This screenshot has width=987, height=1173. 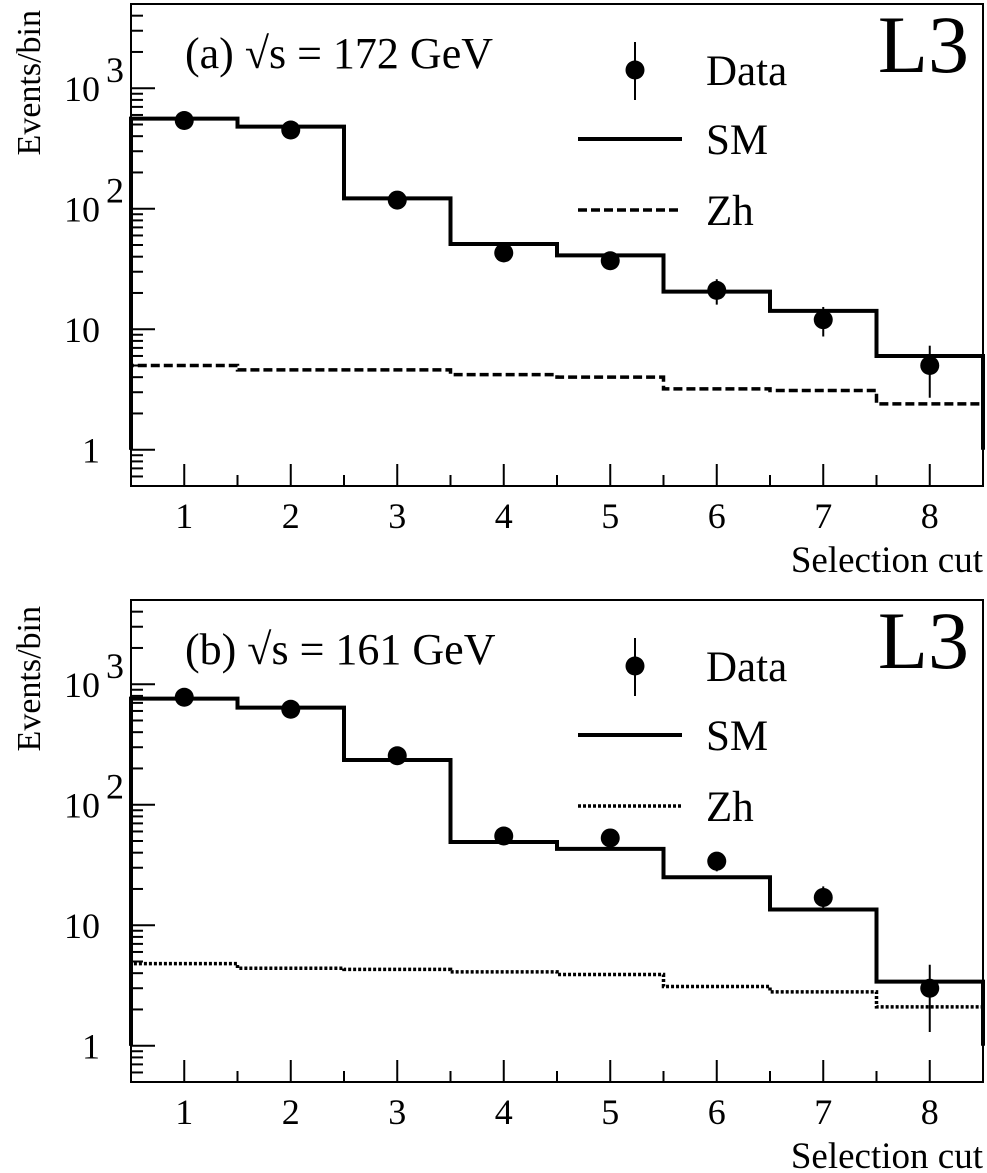 I want to click on chart-title: (b) √s = 161 GeV, so click(x=340, y=649).